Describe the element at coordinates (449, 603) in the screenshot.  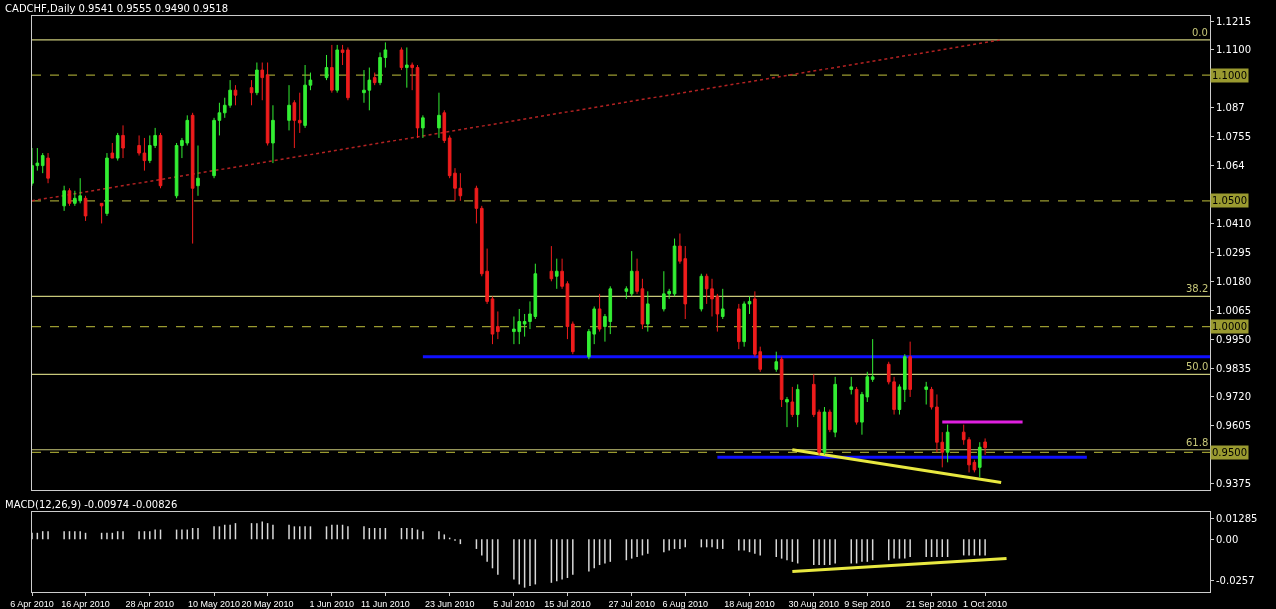
I see `x-tick-label: 23 Jun 2010` at that location.